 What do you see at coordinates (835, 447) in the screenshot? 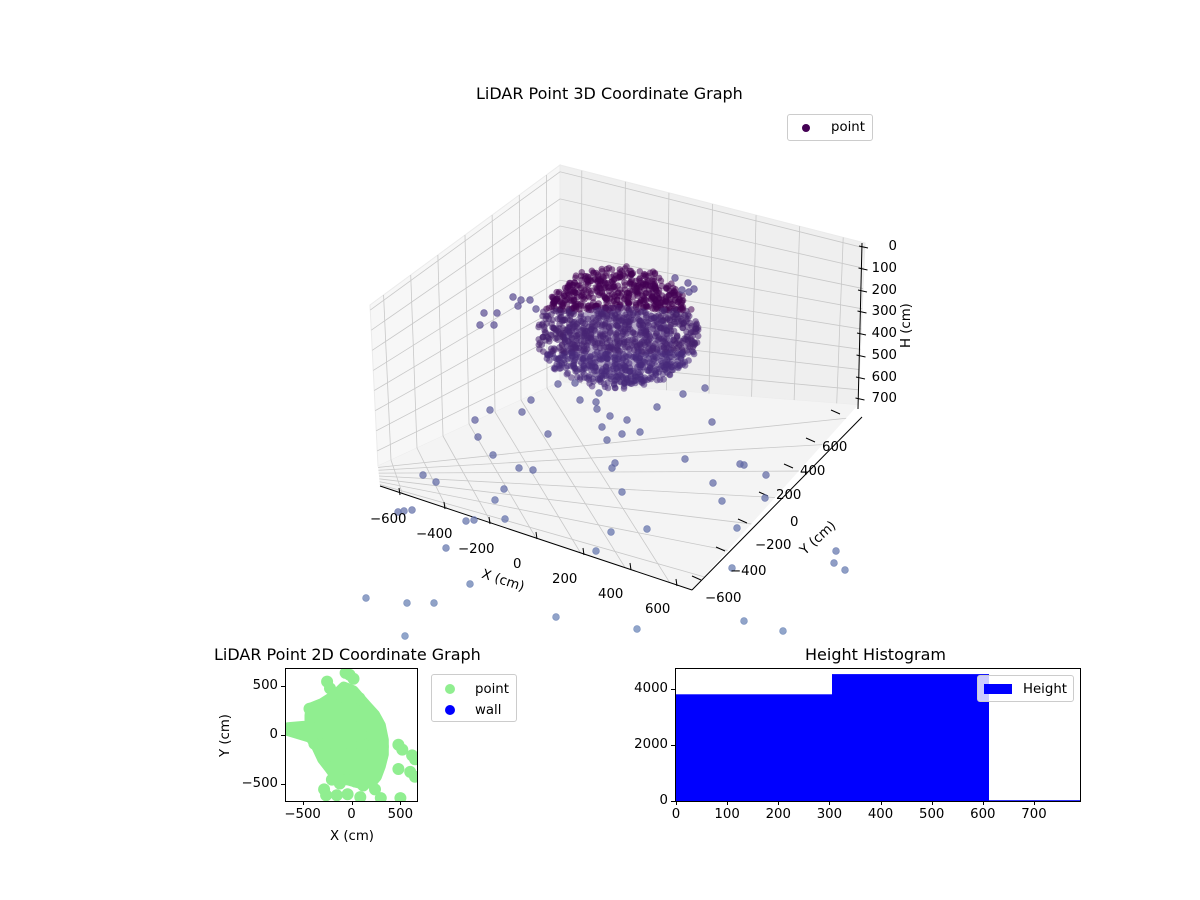
I see `y-tick-label: 600` at bounding box center [835, 447].